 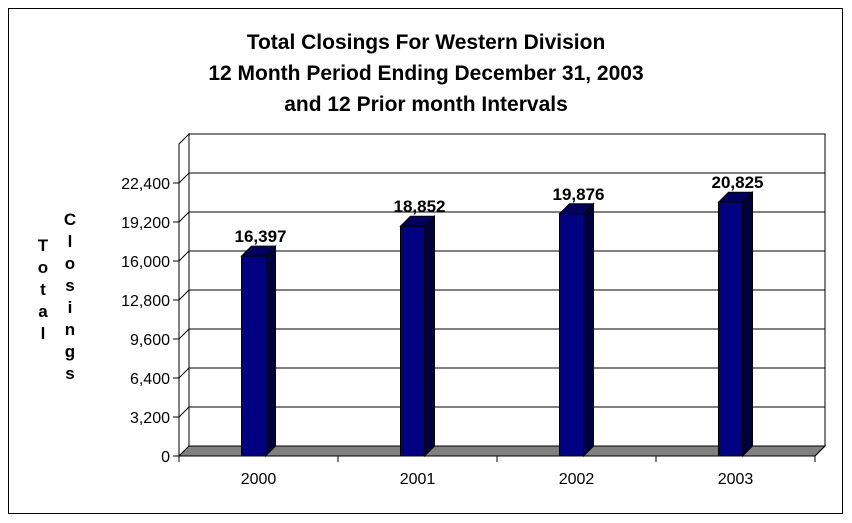 I want to click on x-tick-label: 2003, so click(x=736, y=479).